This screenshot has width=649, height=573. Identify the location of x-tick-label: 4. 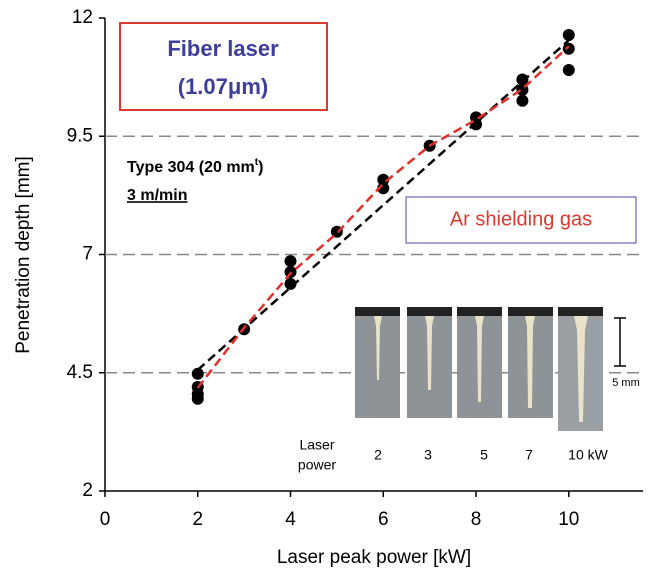
(290, 519).